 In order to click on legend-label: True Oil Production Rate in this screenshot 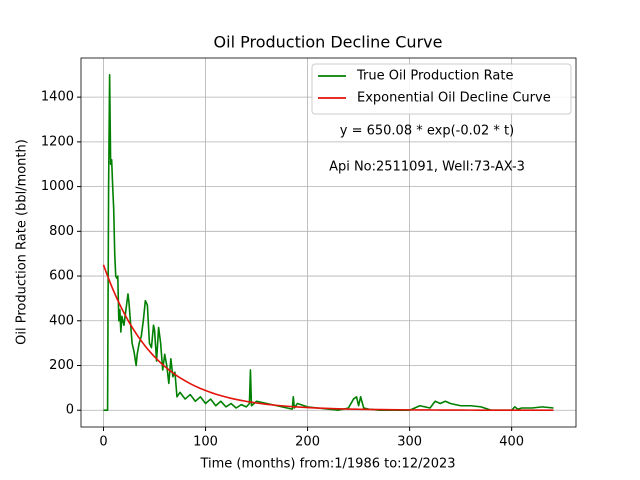, I will do `click(434, 76)`.